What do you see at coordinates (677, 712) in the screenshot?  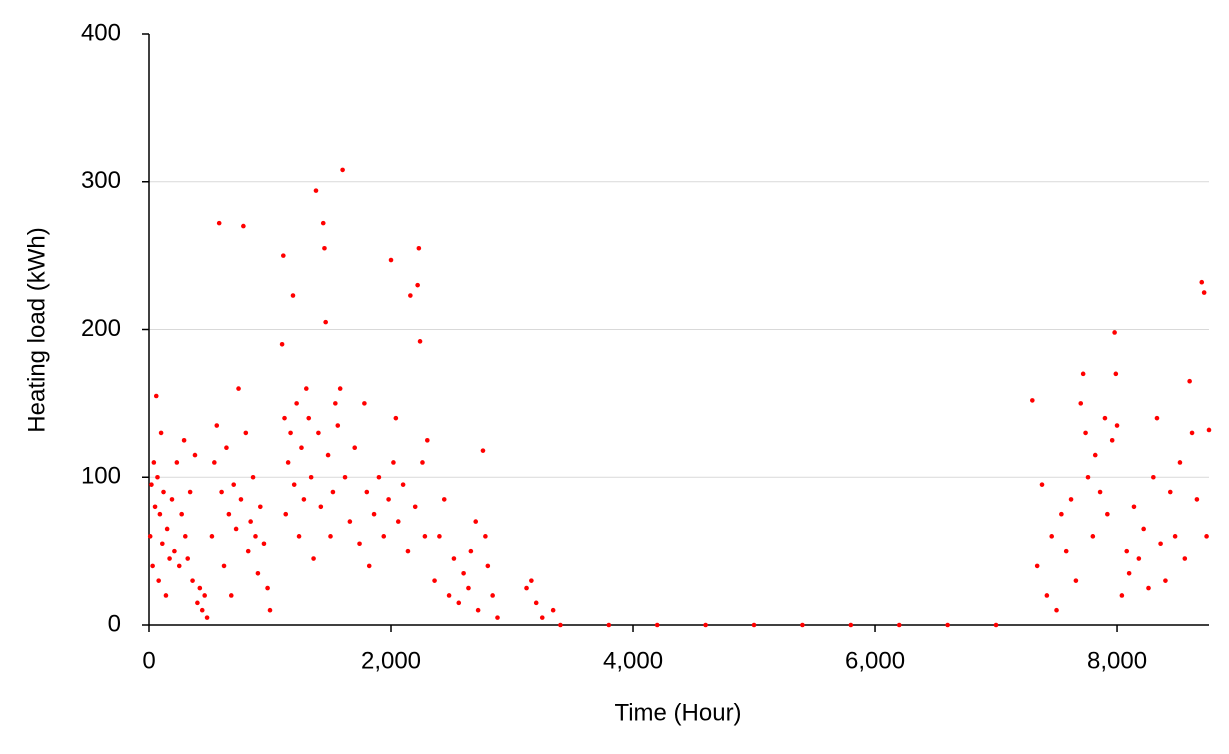 I see `x-axis-label: Time (Hour)` at bounding box center [677, 712].